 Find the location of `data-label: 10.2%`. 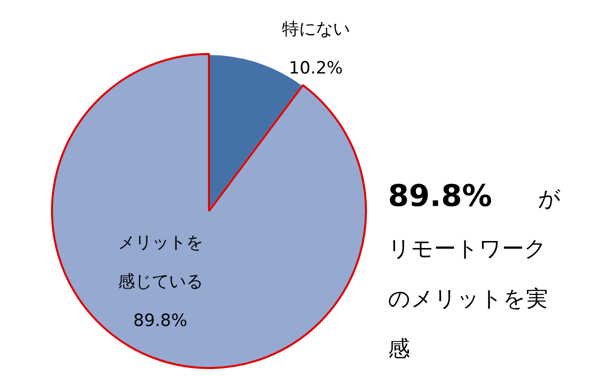

data-label: 10.2% is located at coordinates (315, 68).